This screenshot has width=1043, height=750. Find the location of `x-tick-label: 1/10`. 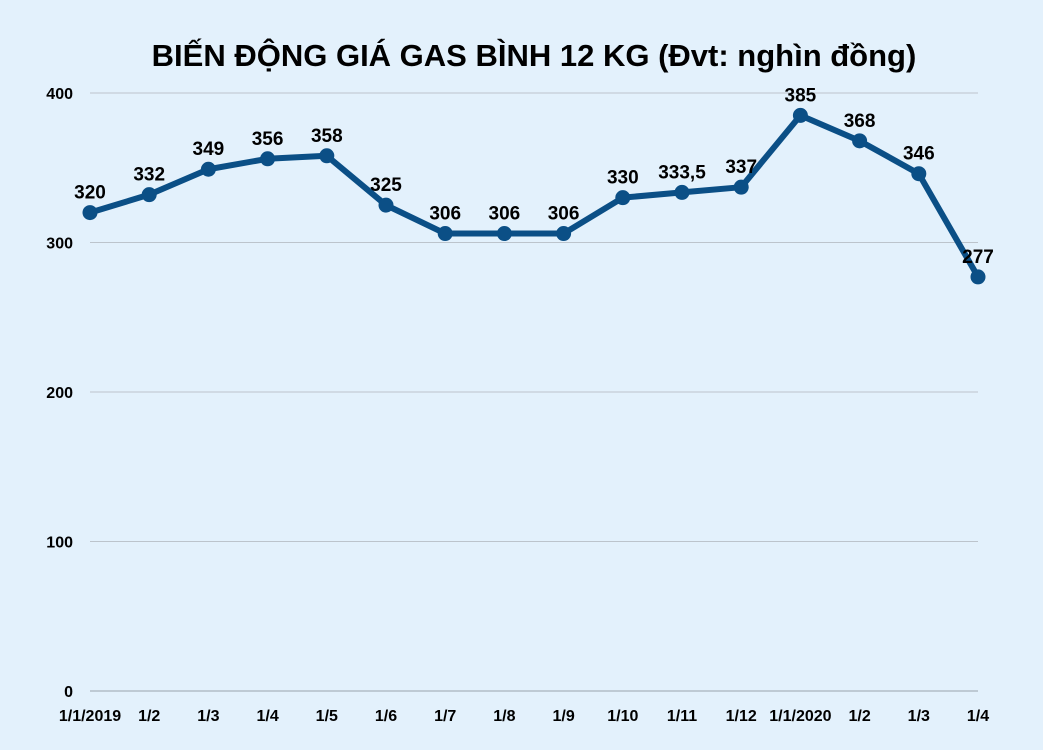

x-tick-label: 1/10 is located at coordinates (622, 716).